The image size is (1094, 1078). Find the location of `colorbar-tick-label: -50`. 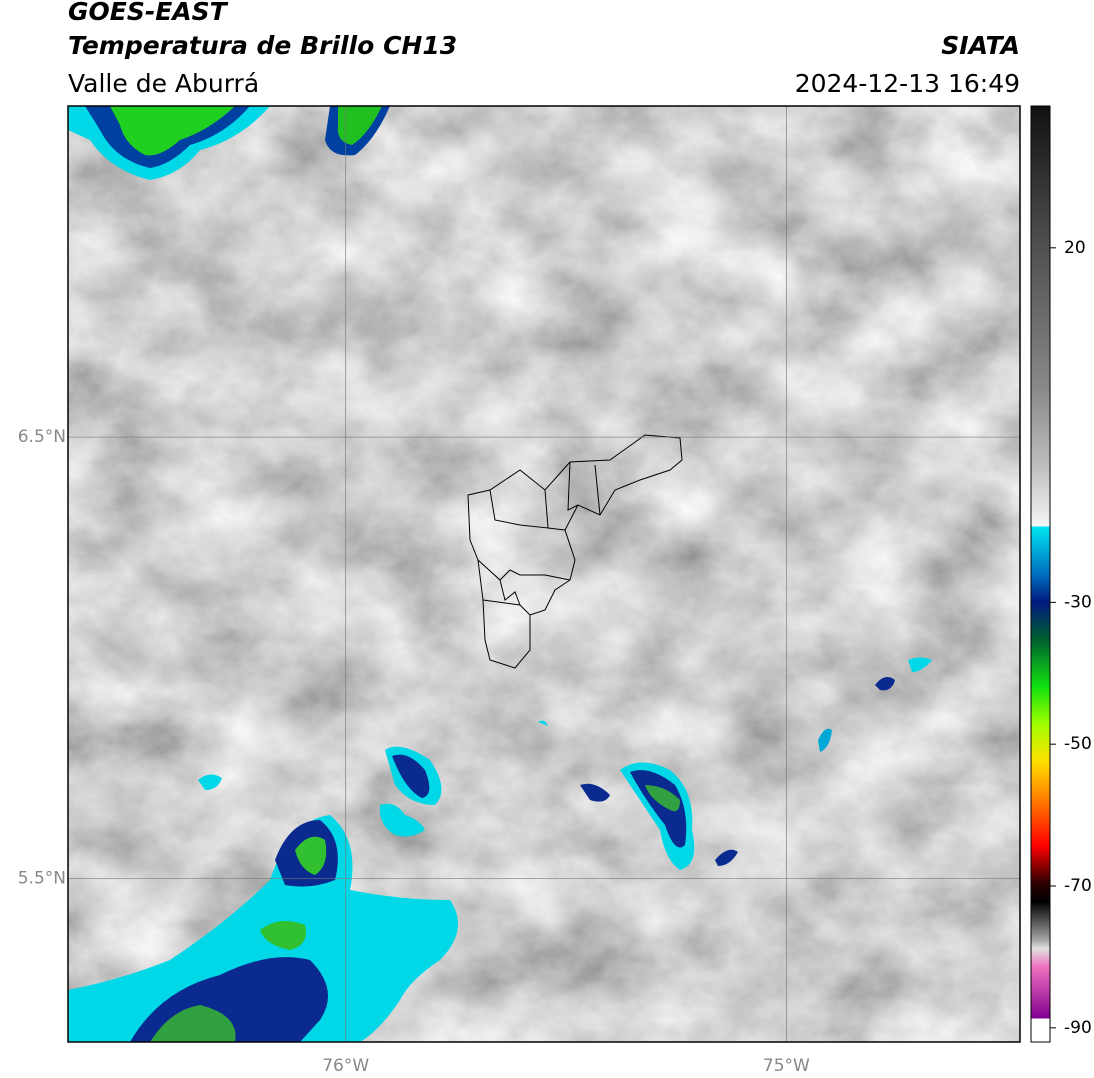

colorbar-tick-label: -50 is located at coordinates (1078, 744).